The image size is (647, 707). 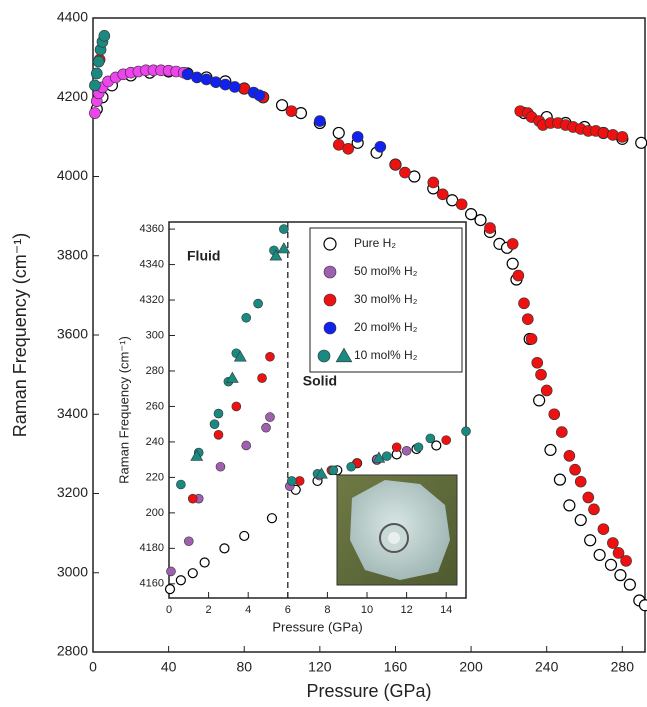 What do you see at coordinates (155, 371) in the screenshot?
I see `y-tick-label: 280` at bounding box center [155, 371].